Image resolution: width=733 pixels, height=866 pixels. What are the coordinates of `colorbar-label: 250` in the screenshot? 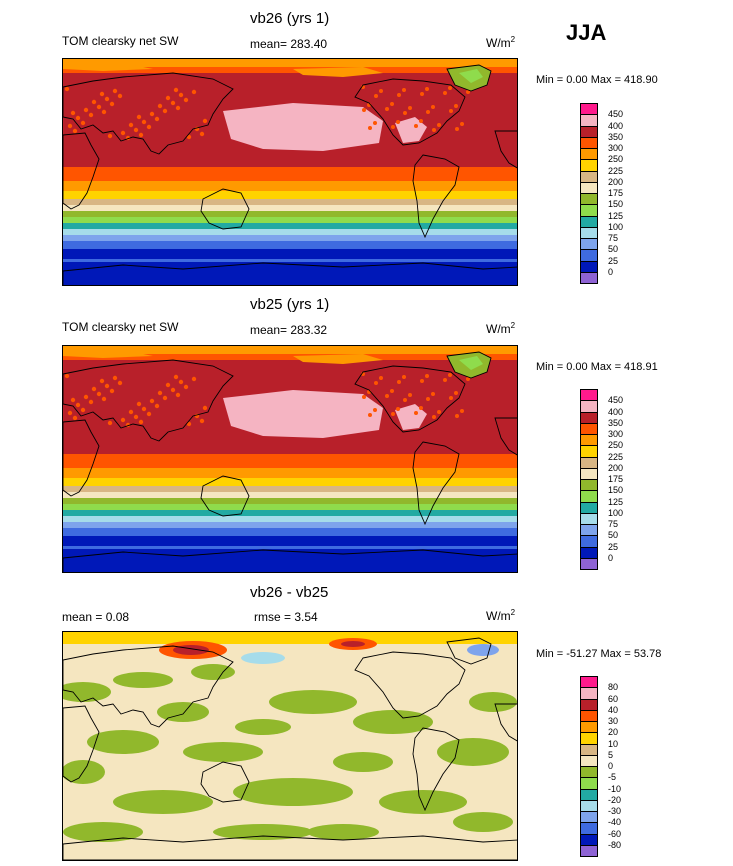 It's located at (616, 159).